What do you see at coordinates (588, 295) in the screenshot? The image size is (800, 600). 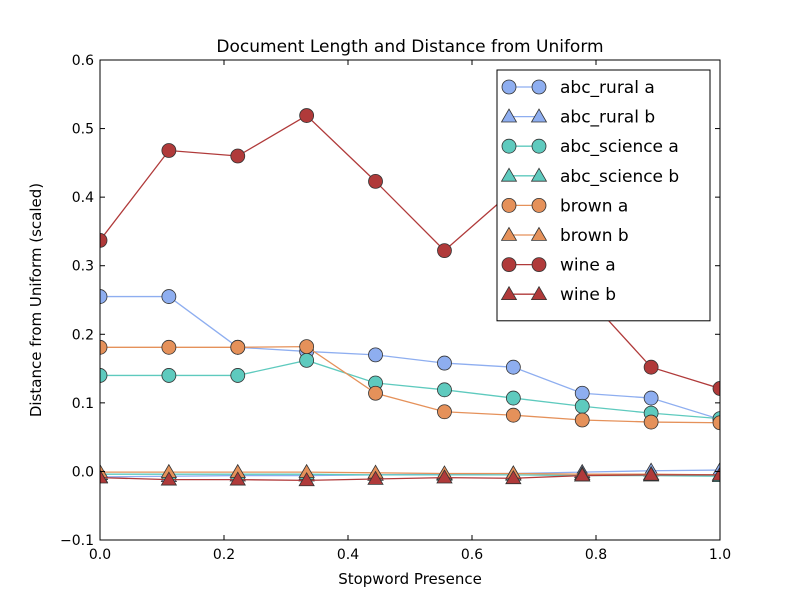 I see `legend-label: wine b` at bounding box center [588, 295].